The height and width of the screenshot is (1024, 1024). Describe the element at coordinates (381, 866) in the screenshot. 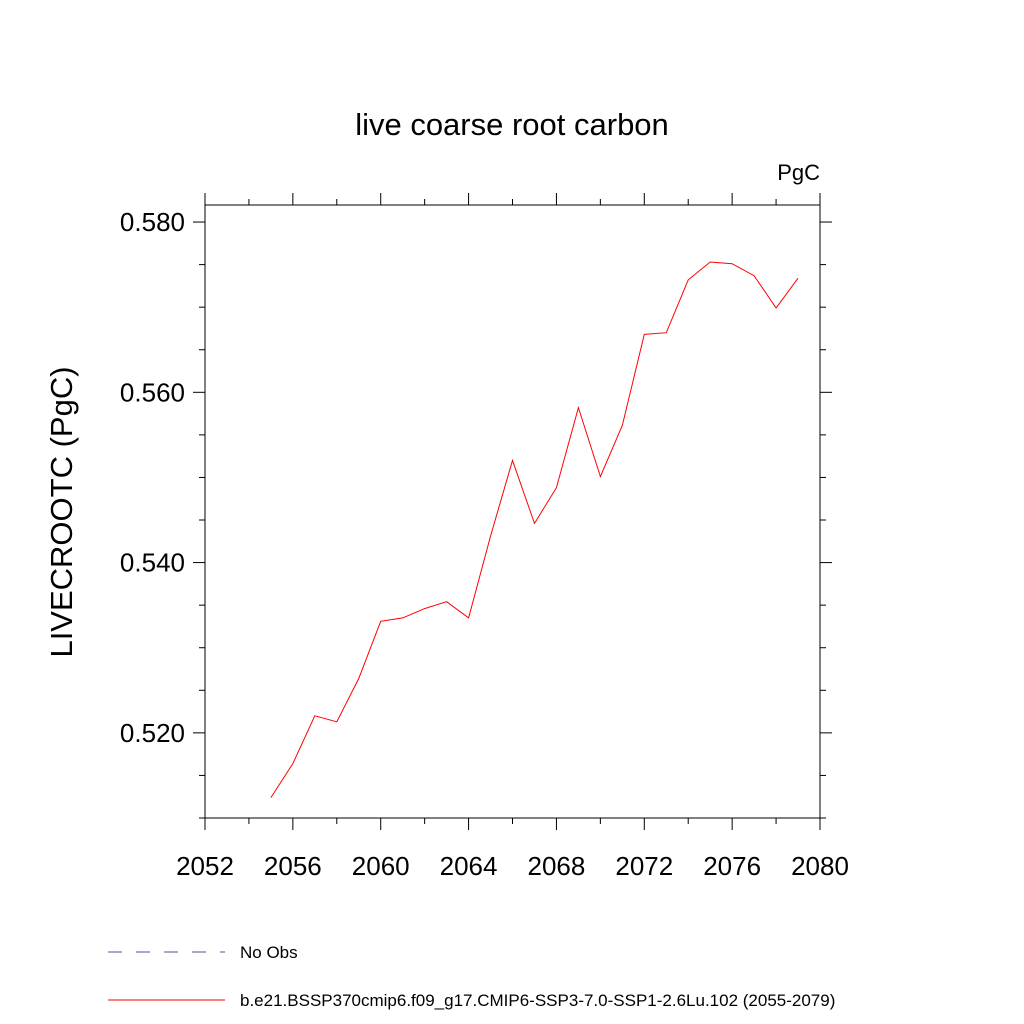

I see `x-tick-label: 2060` at that location.